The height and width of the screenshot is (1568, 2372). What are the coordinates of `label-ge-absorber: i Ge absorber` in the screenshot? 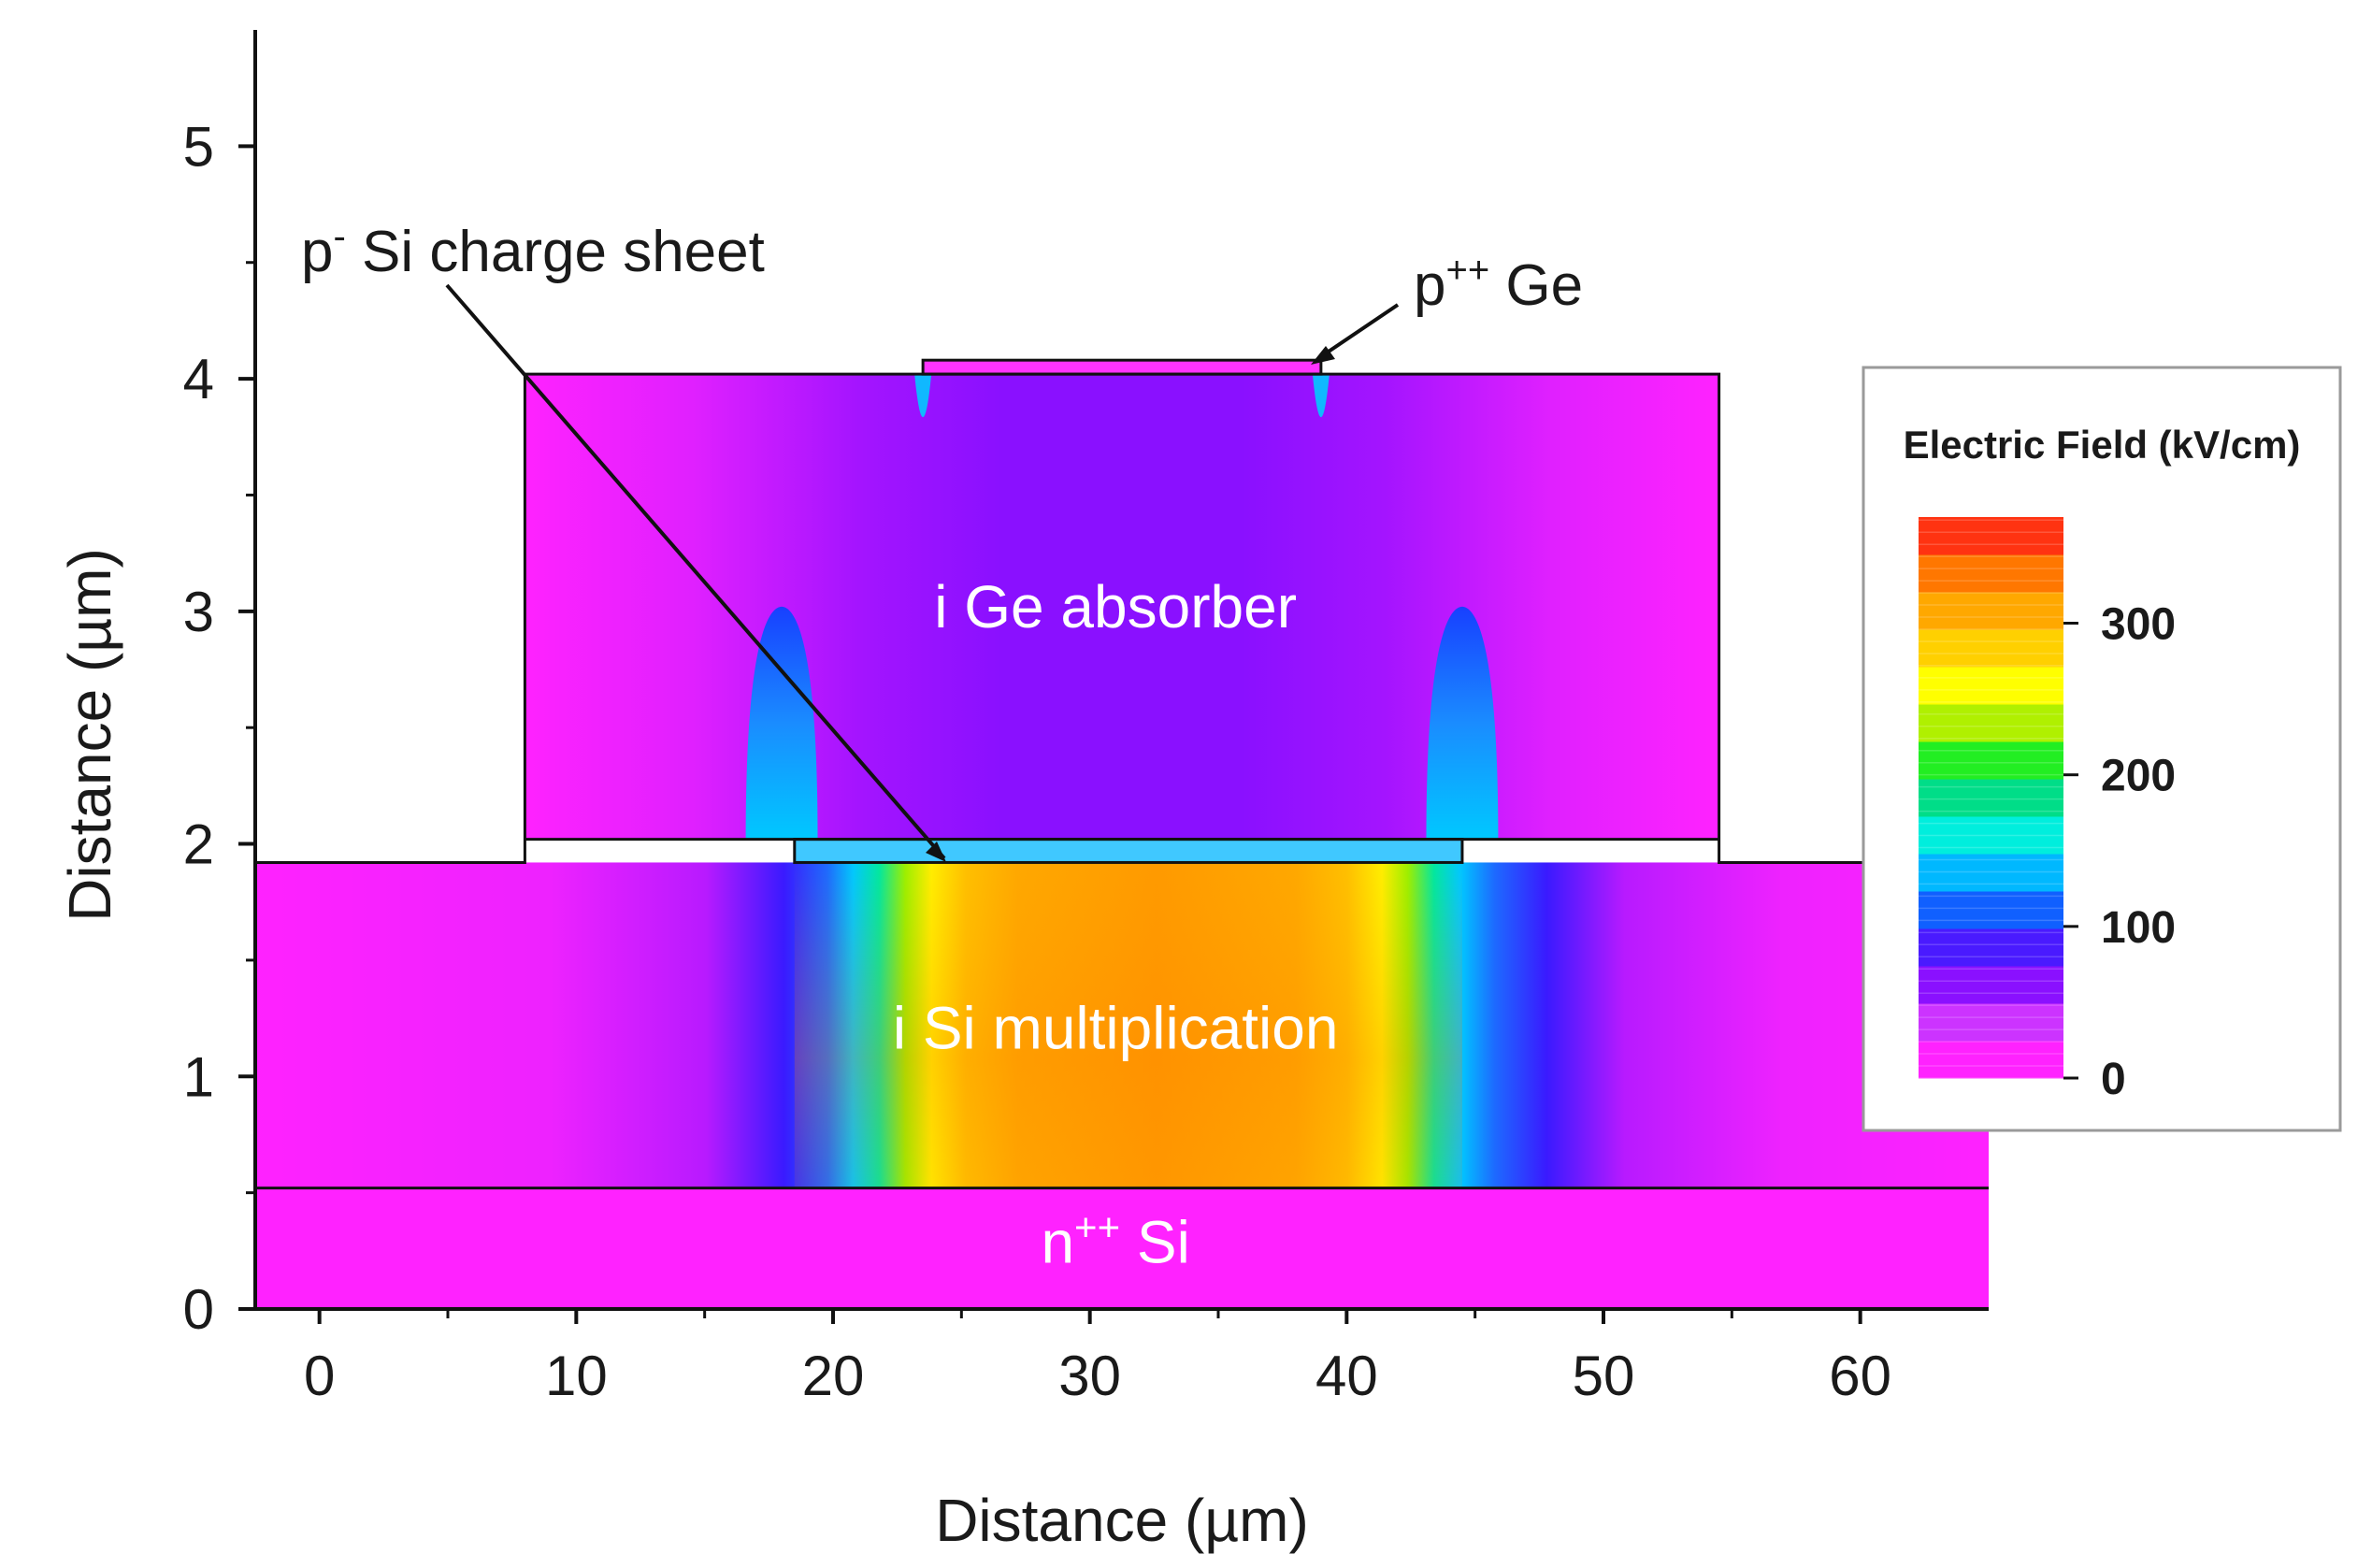 It's located at (1116, 606).